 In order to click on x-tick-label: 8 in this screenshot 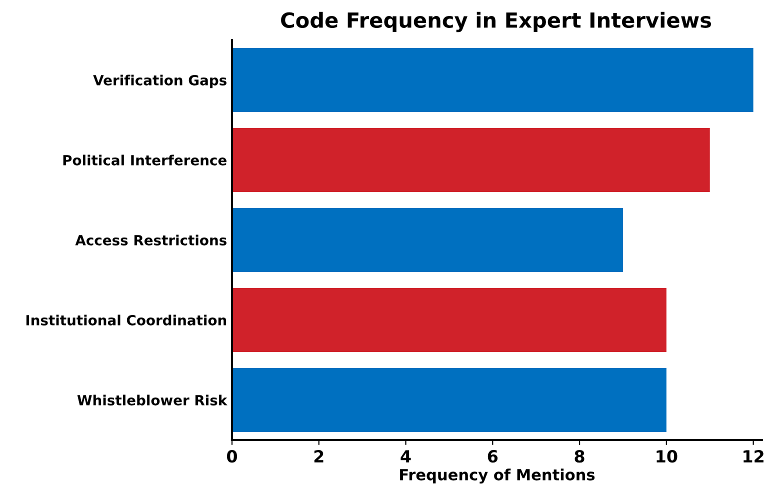, I will do `click(579, 456)`.